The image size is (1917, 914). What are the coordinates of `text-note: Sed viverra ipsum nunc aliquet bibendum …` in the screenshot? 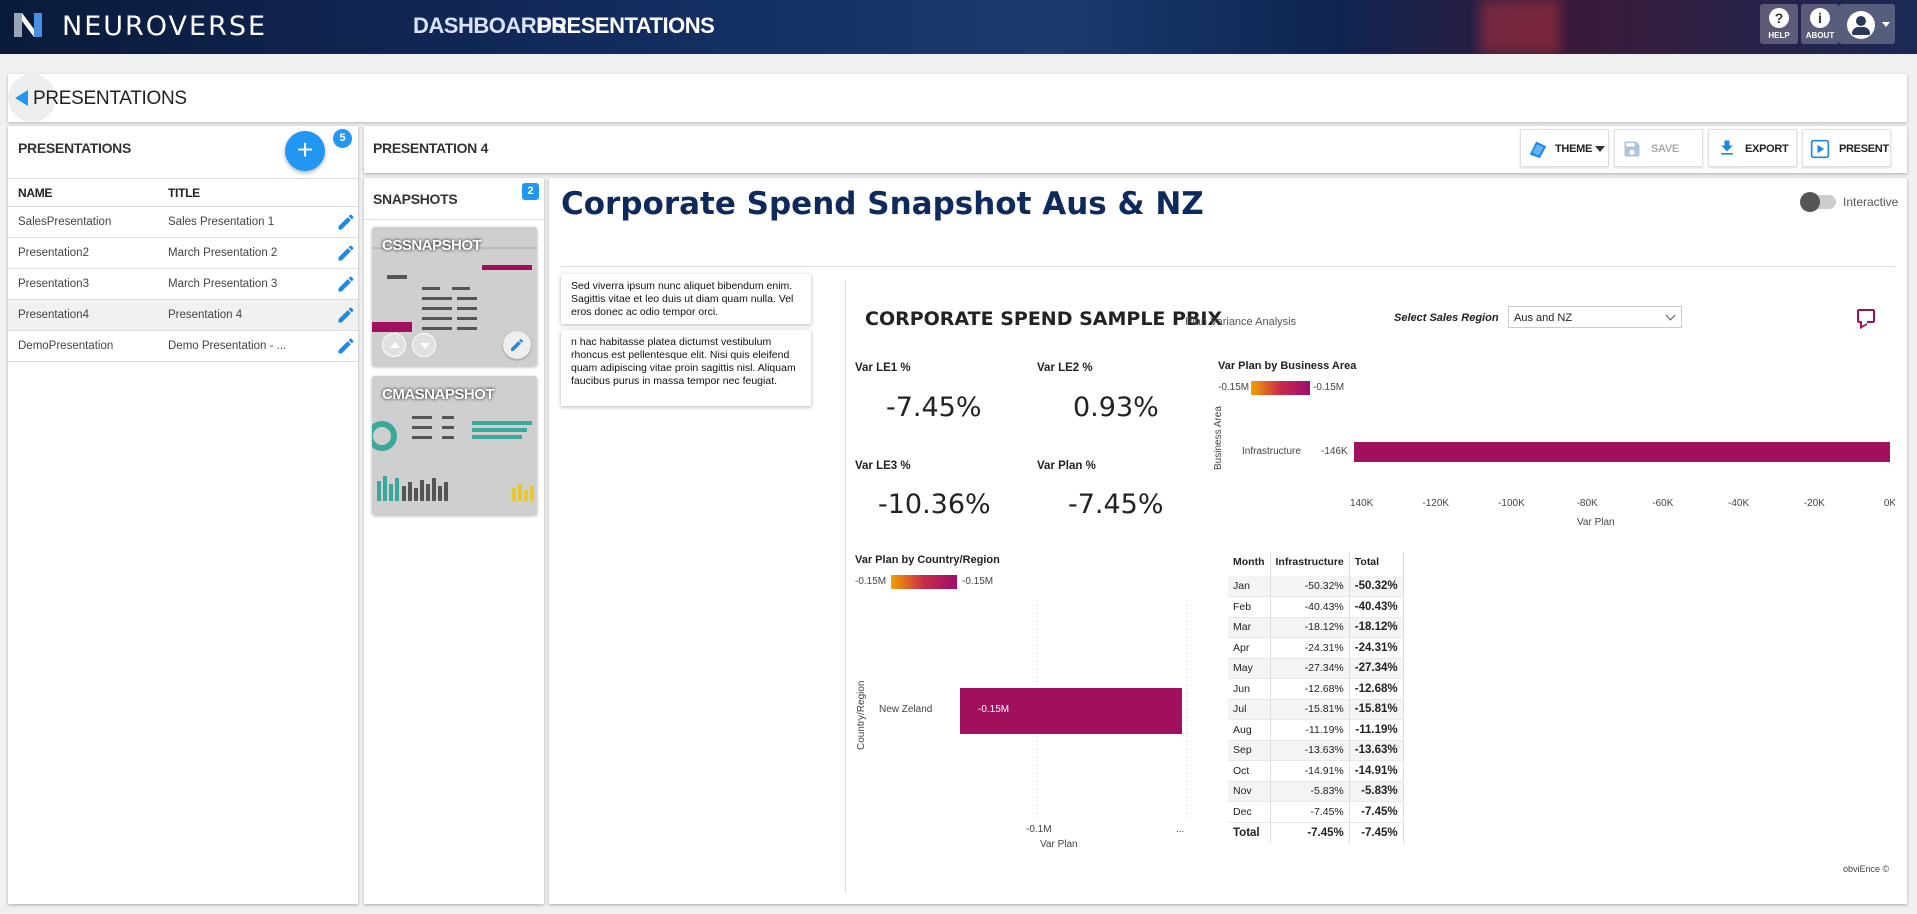 It's located at (686, 299).